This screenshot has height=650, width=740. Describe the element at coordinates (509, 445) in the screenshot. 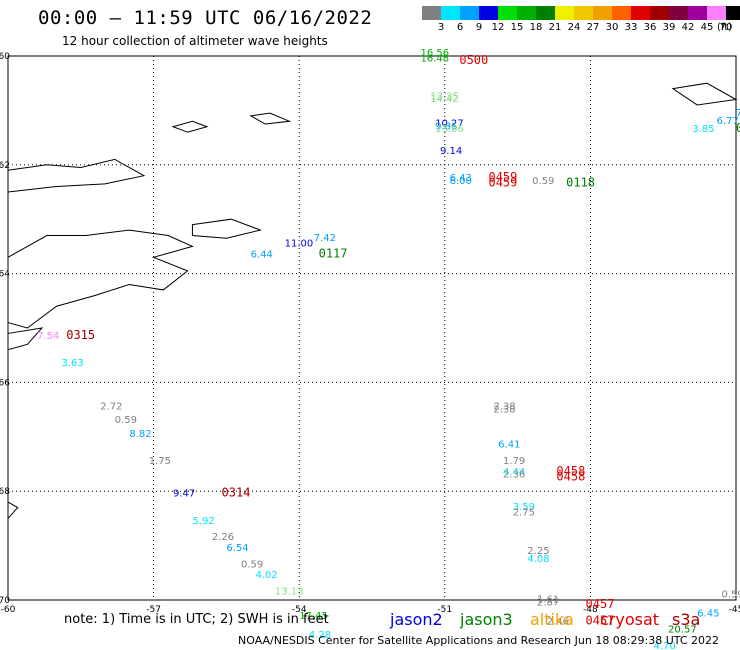

I see `swh-label: 6.41` at that location.